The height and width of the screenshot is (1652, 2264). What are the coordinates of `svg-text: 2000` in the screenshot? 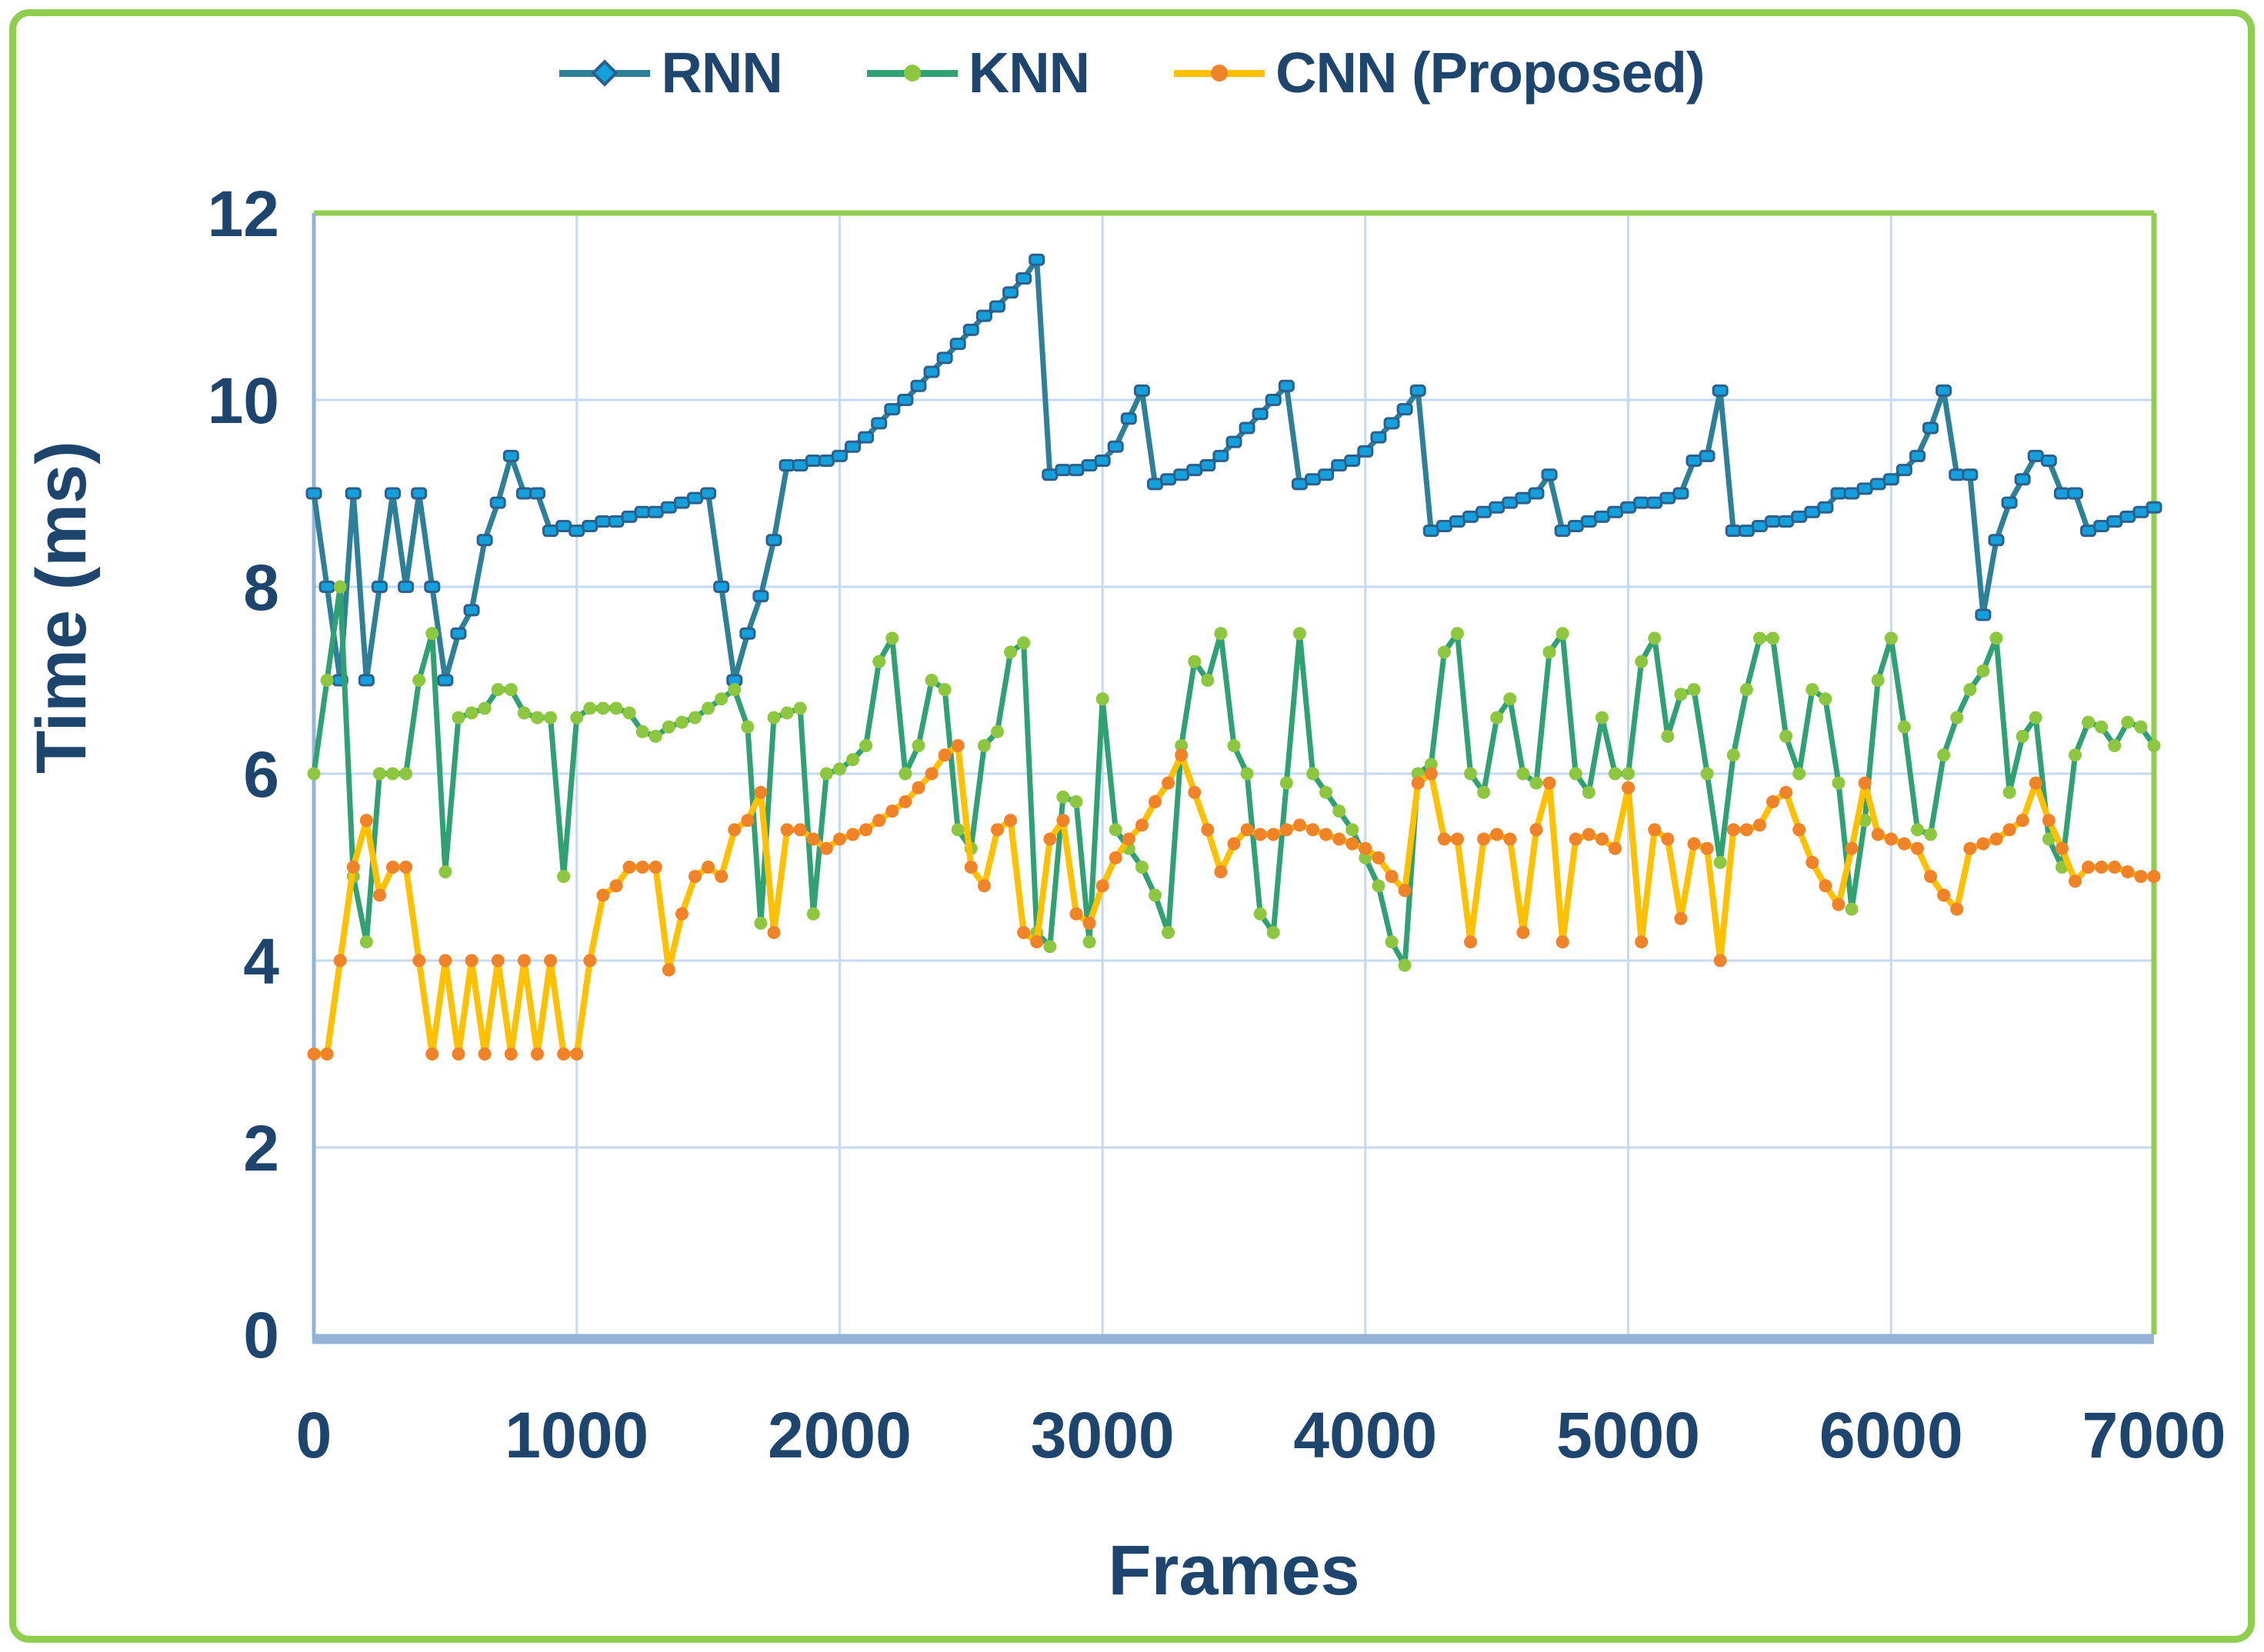 It's located at (840, 1435).